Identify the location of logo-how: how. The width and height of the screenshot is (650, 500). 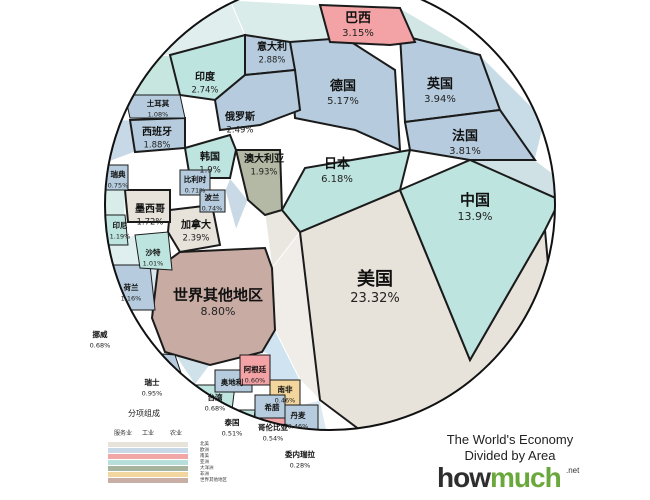
(464, 477).